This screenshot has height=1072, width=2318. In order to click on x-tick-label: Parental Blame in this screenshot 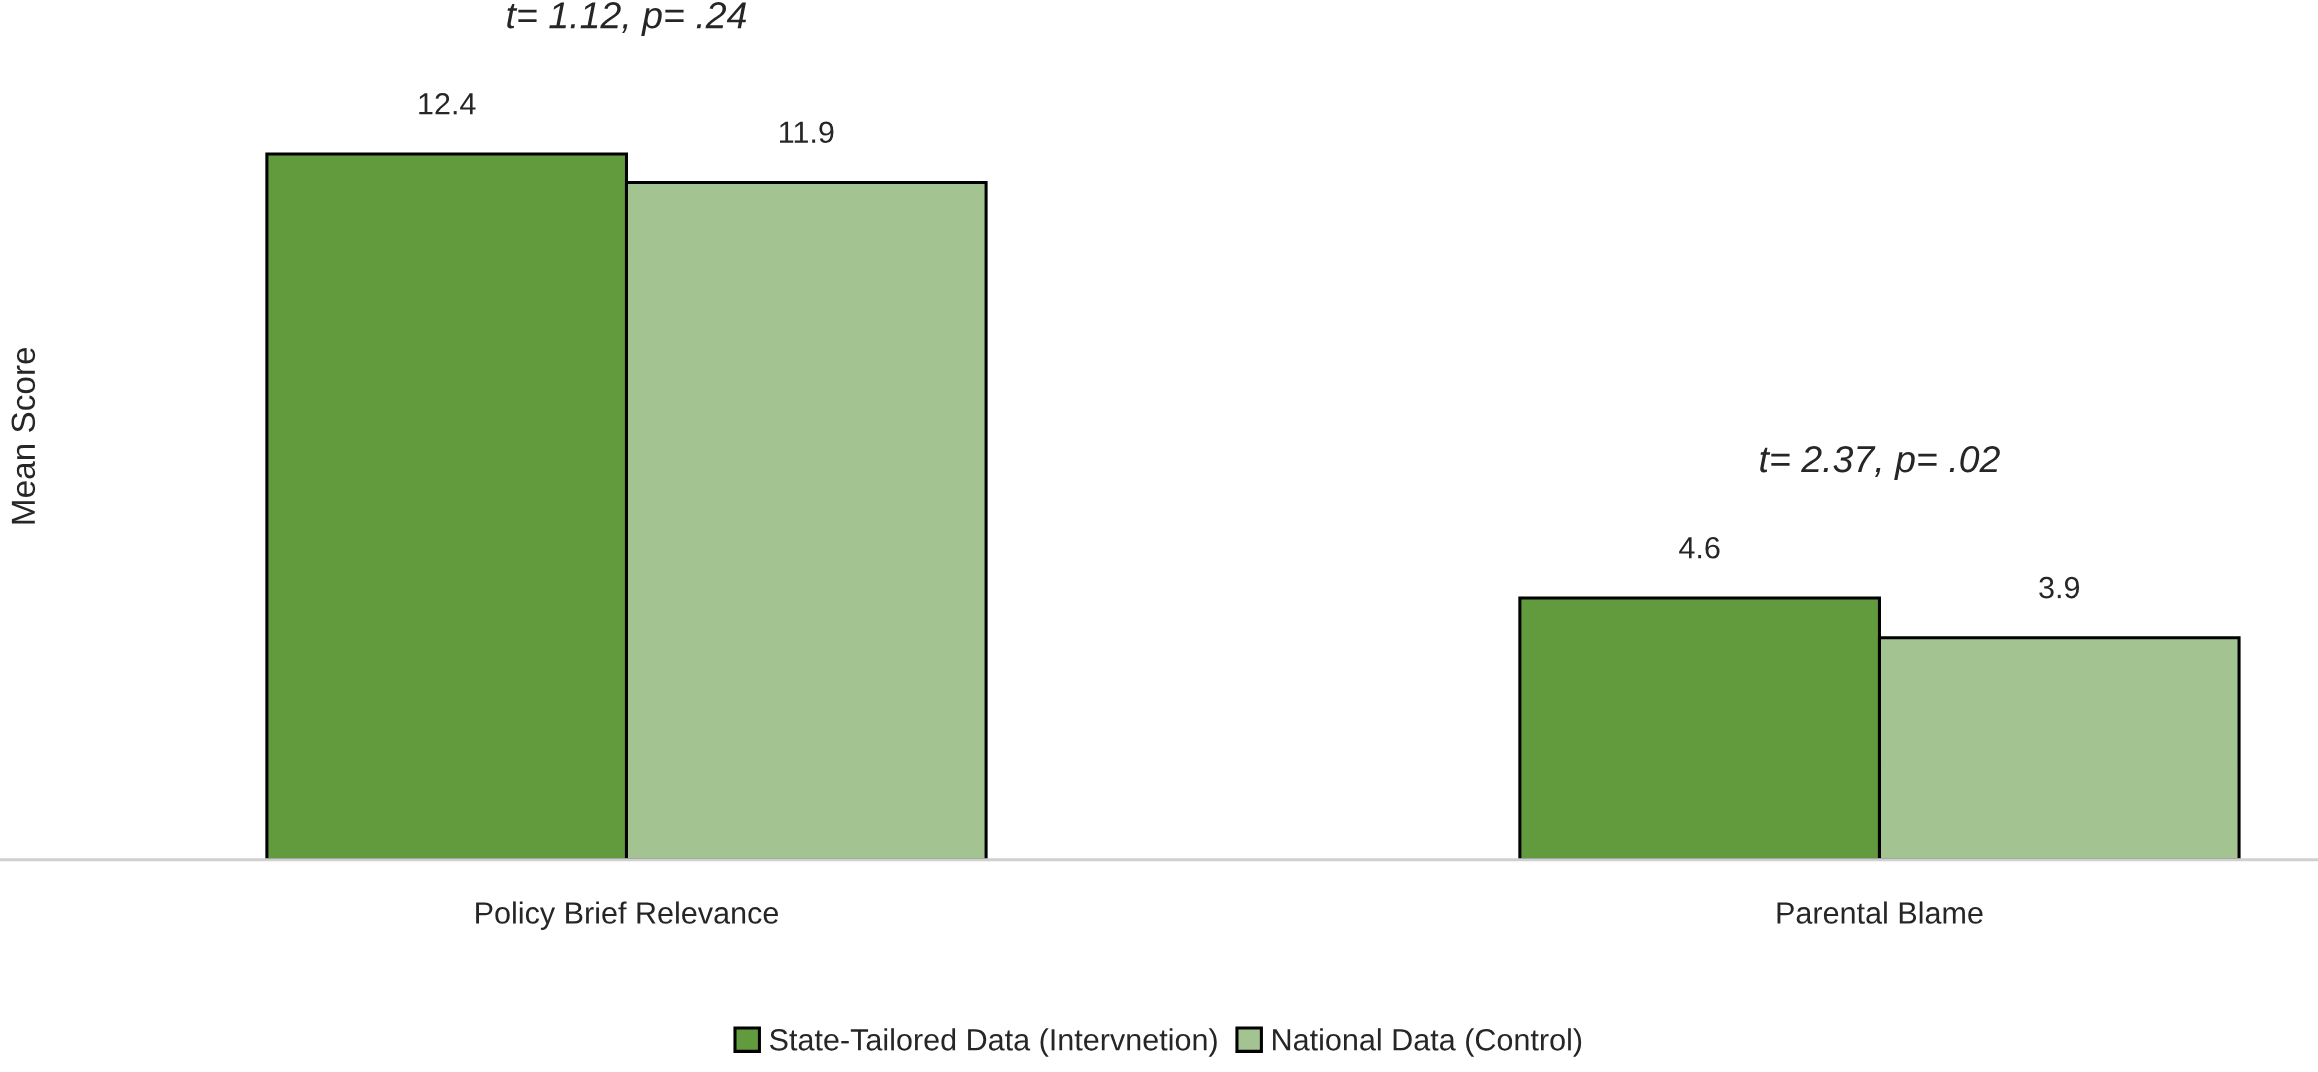, I will do `click(1880, 912)`.